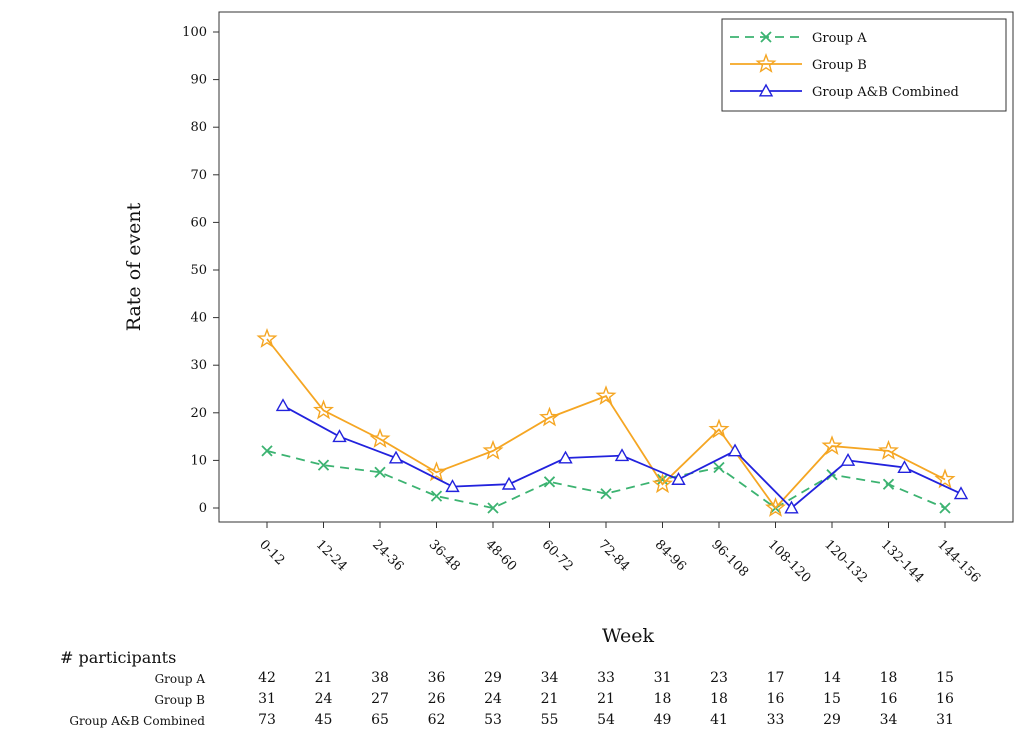 The height and width of the screenshot is (741, 1019). I want to click on y-tick-label: 20, so click(198, 413).